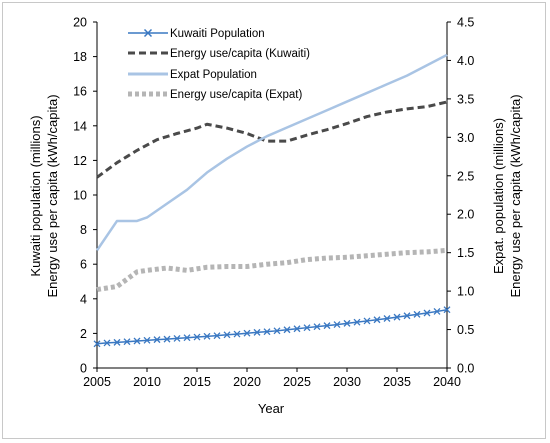  What do you see at coordinates (83, 299) in the screenshot?
I see `left-y-tick-label: 4` at bounding box center [83, 299].